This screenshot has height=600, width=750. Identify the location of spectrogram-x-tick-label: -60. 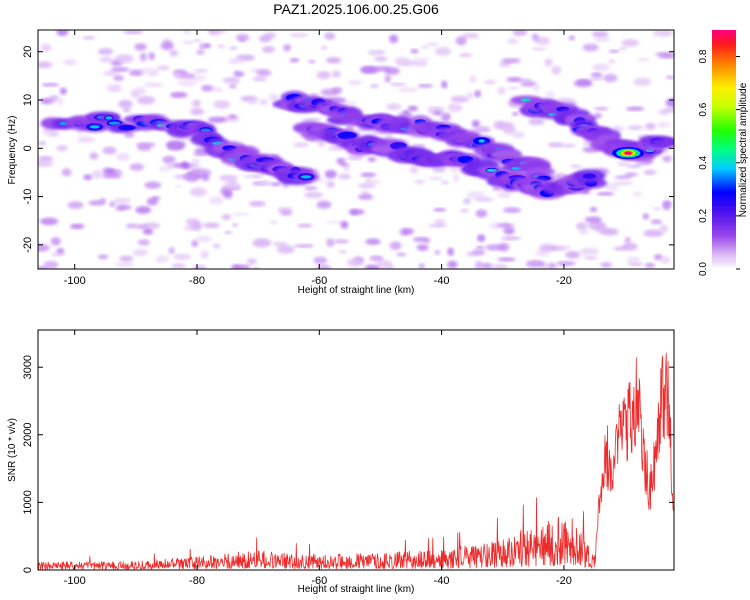
(319, 281).